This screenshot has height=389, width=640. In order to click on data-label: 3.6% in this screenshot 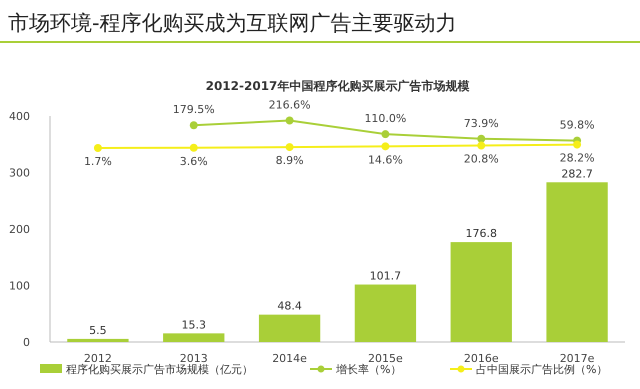, I will do `click(194, 161)`.